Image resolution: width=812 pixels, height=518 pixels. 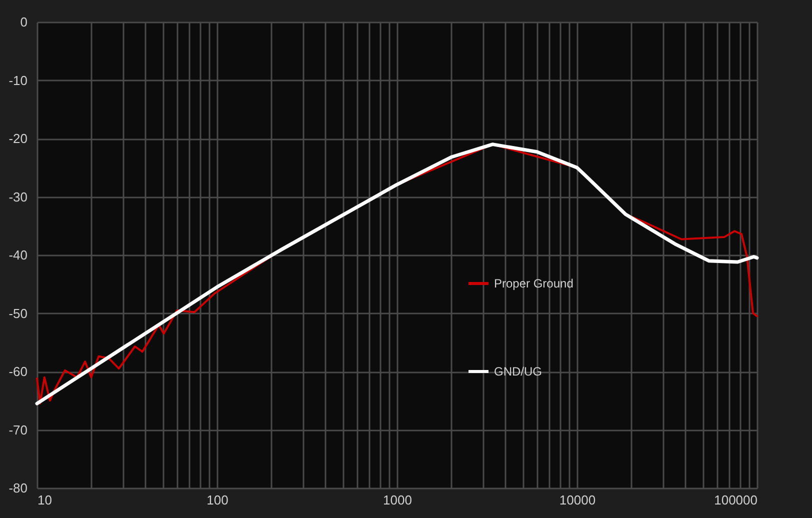 What do you see at coordinates (18, 138) in the screenshot?
I see `y-tick-label: -20` at bounding box center [18, 138].